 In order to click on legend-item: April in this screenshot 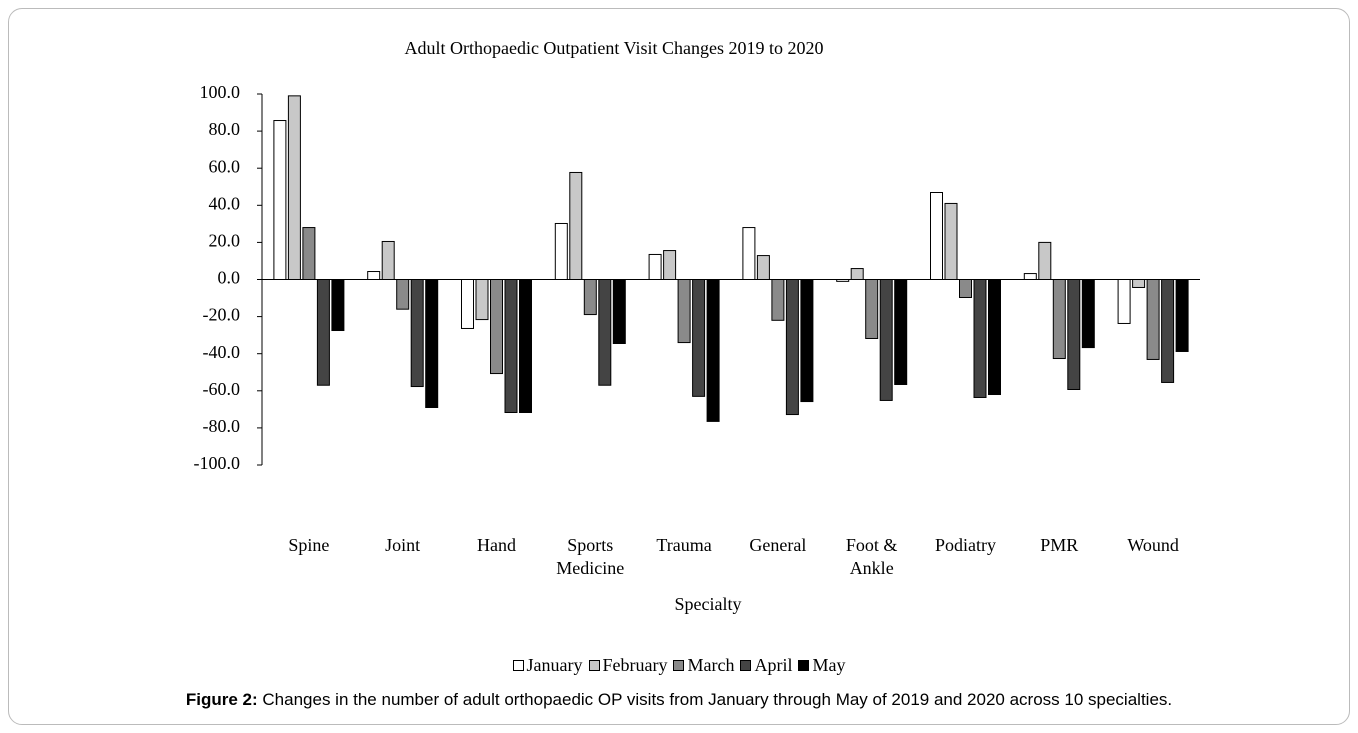, I will do `click(766, 665)`.